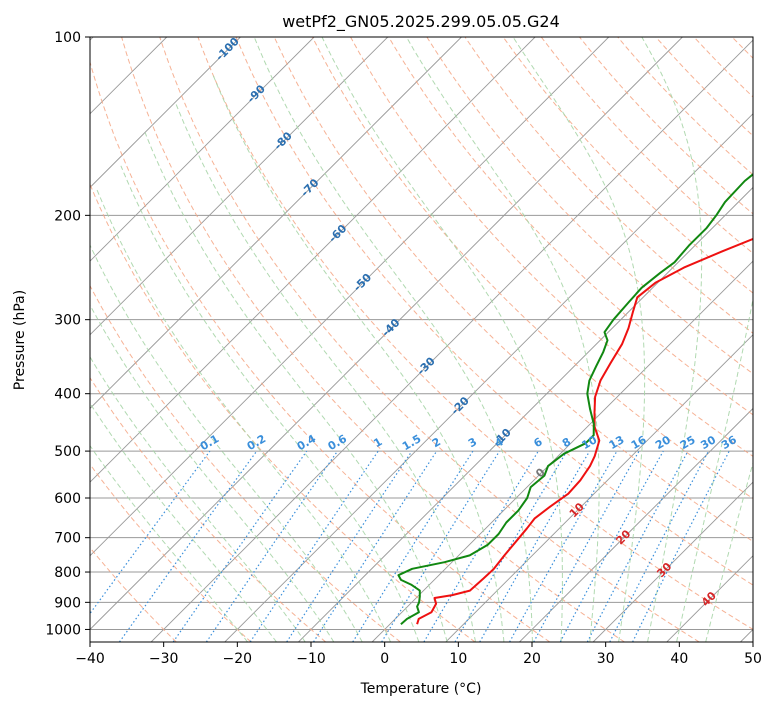 Image resolution: width=775 pixels, height=708 pixels. What do you see at coordinates (679, 659) in the screenshot?
I see `x-tick-label: 40` at bounding box center [679, 659].